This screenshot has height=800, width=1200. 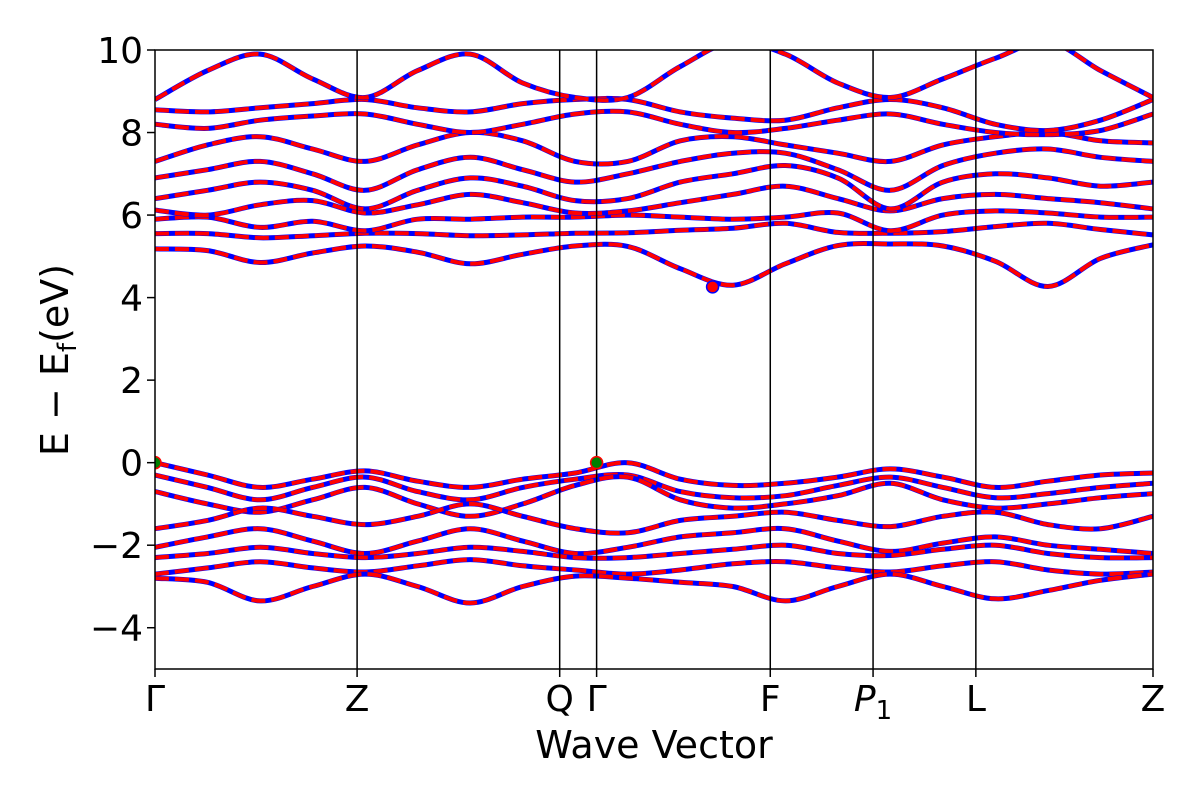 What do you see at coordinates (873, 702) in the screenshot?
I see `x-tick-label-5: P1` at bounding box center [873, 702].